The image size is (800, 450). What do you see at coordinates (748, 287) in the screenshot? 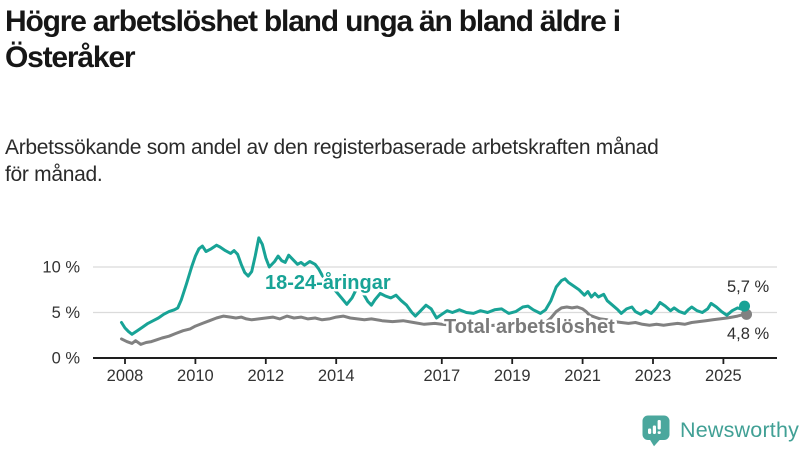
I see `series-end-value-label: 5,7 %` at bounding box center [748, 287].